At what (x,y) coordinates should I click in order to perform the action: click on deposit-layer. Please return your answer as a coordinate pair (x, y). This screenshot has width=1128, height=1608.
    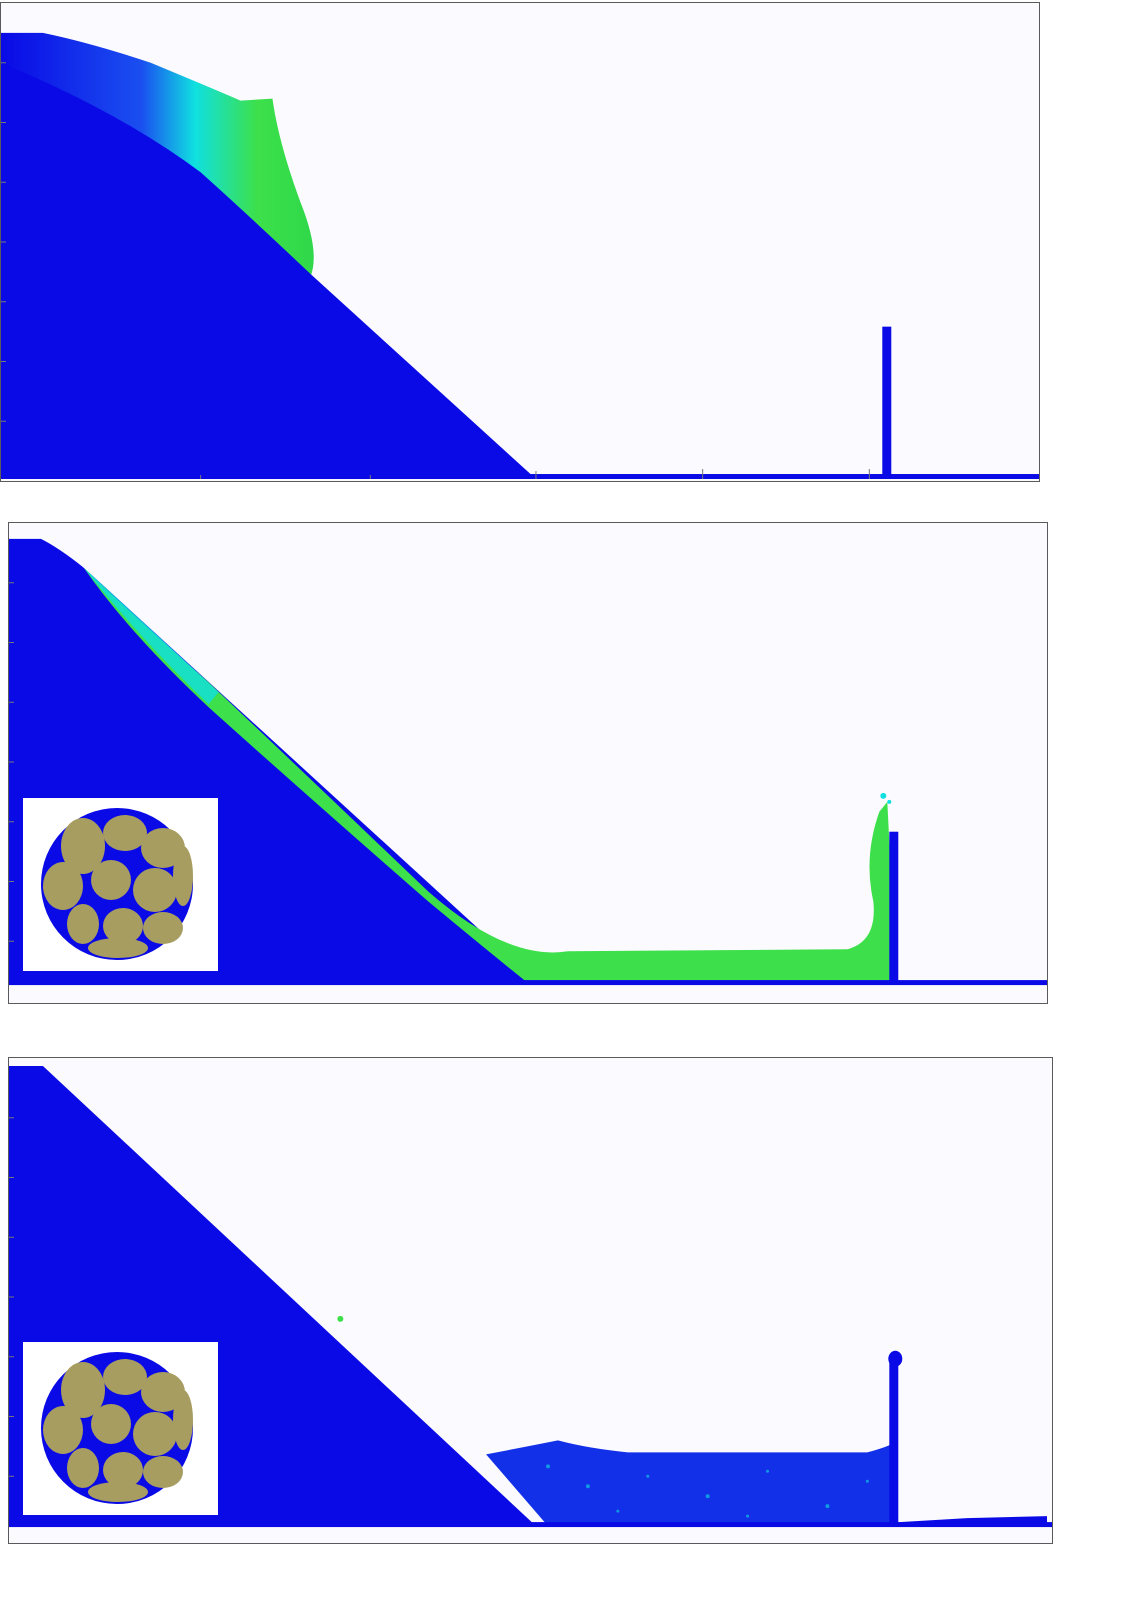
    Looking at the image, I should click on (690, 1483).